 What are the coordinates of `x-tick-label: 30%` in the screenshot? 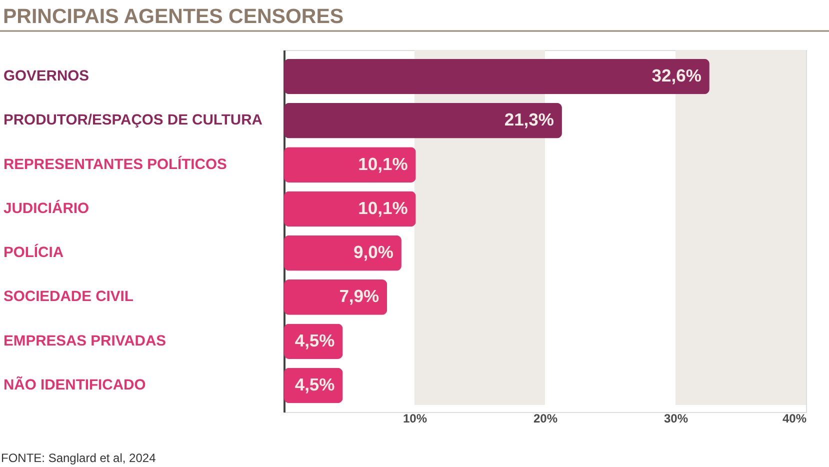 It's located at (676, 419).